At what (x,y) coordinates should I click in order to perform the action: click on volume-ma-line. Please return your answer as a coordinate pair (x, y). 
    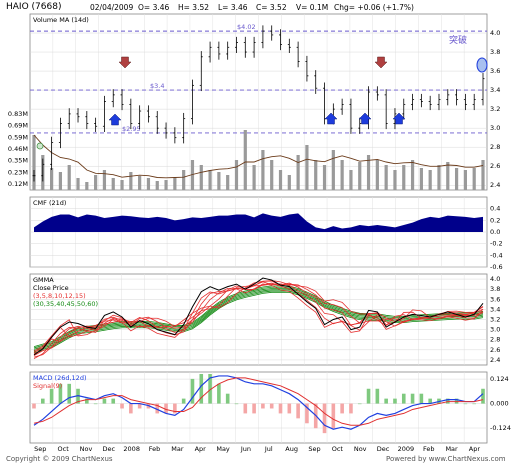
    Looking at the image, I should click on (258, 156).